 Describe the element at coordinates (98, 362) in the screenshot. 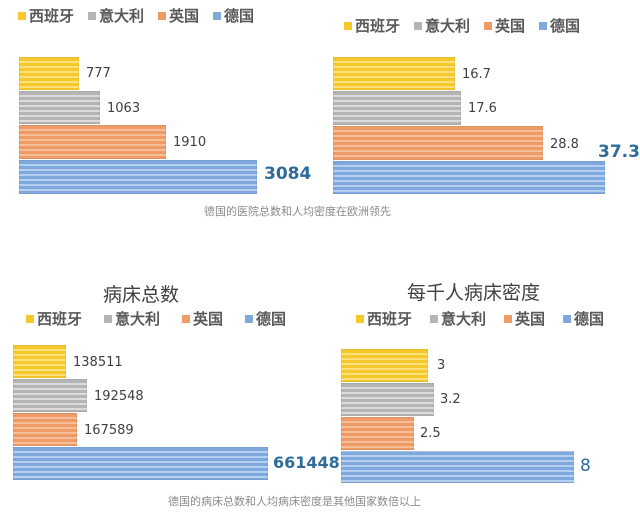

I see `value-label: 138511` at that location.